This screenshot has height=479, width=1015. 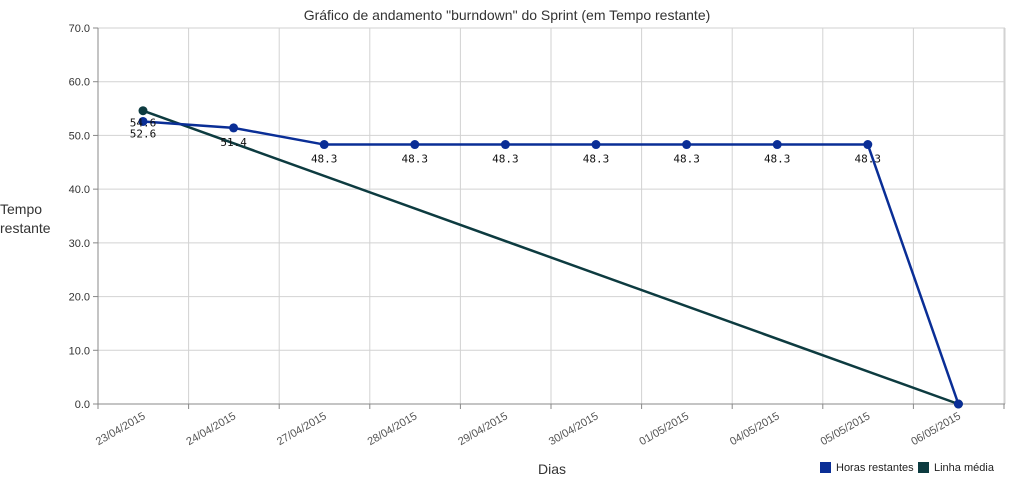 What do you see at coordinates (79, 351) in the screenshot?
I see `y-tick-label: 10.0` at bounding box center [79, 351].